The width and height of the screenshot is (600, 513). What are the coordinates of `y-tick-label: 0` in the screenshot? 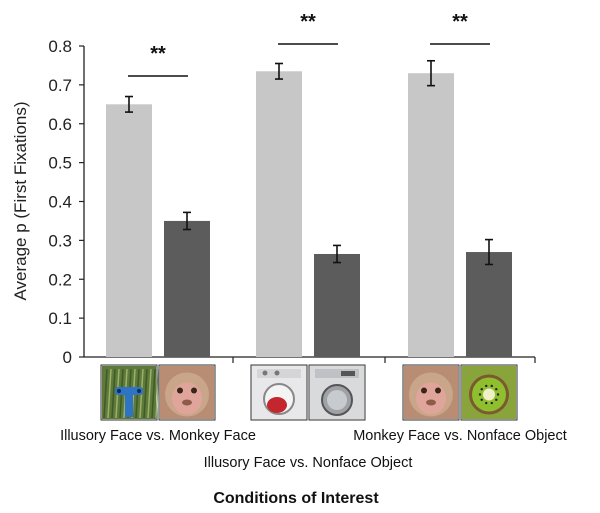 It's located at (67, 357).